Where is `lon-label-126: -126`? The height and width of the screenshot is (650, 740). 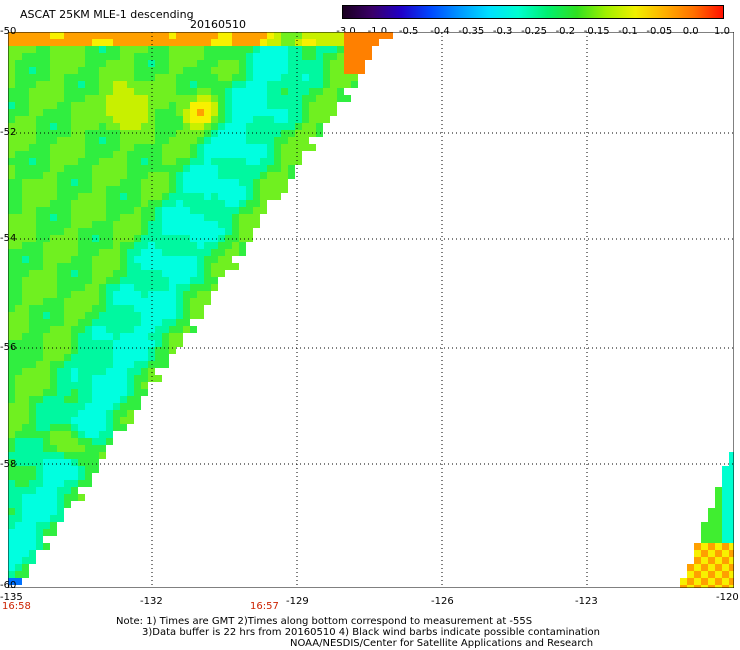 lon-label-126: -126 is located at coordinates (442, 601).